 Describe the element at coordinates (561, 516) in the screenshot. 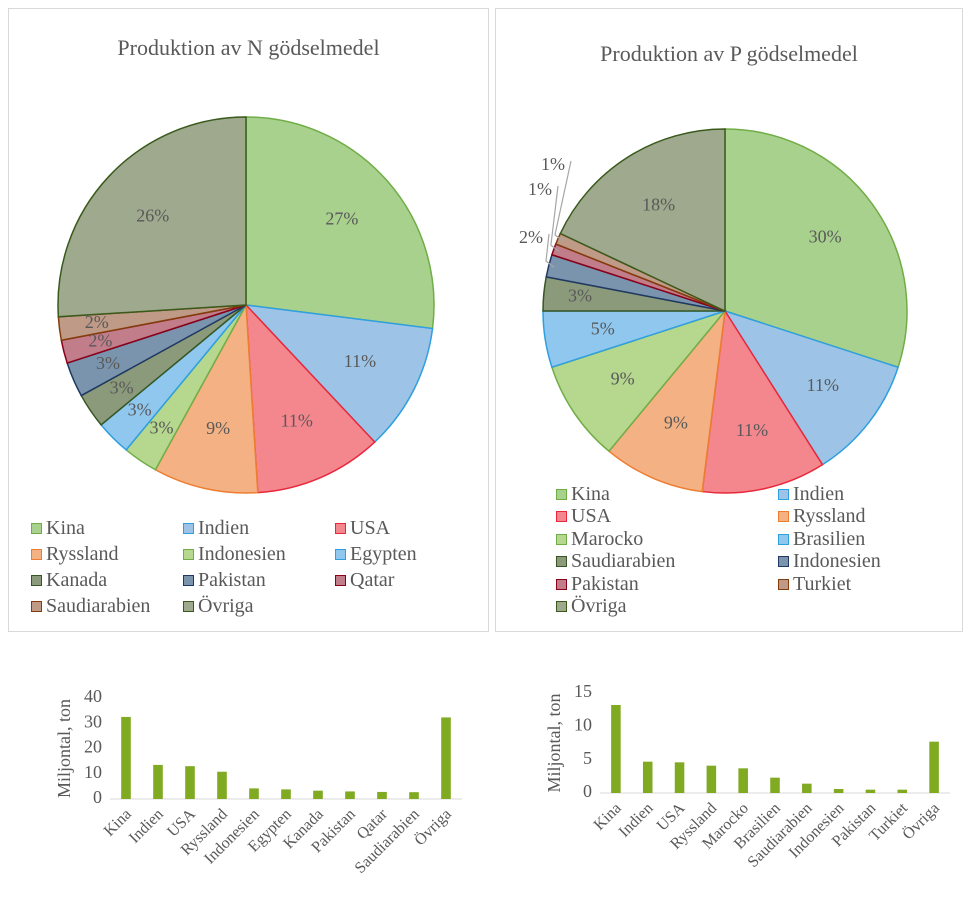

I see `p-pie-legend-swatch-usa` at that location.